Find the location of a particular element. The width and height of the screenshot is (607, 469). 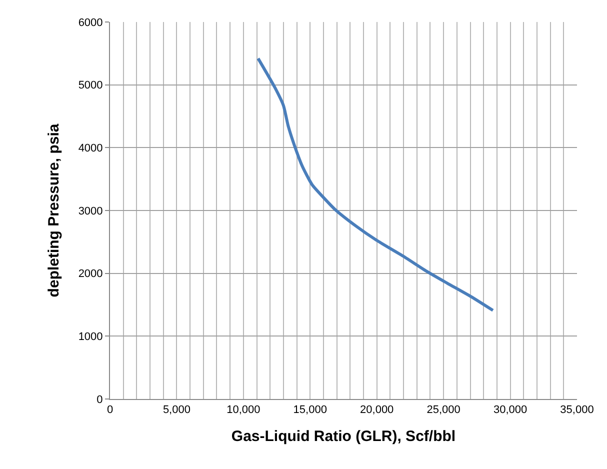

y-tick-label: 5000 is located at coordinates (90, 86).